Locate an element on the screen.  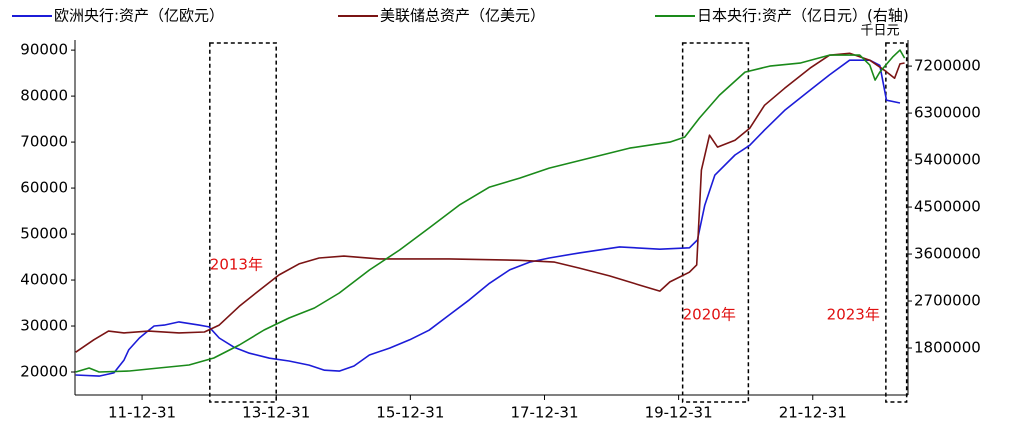
x-tick-label: 19-12-31 is located at coordinates (679, 413).